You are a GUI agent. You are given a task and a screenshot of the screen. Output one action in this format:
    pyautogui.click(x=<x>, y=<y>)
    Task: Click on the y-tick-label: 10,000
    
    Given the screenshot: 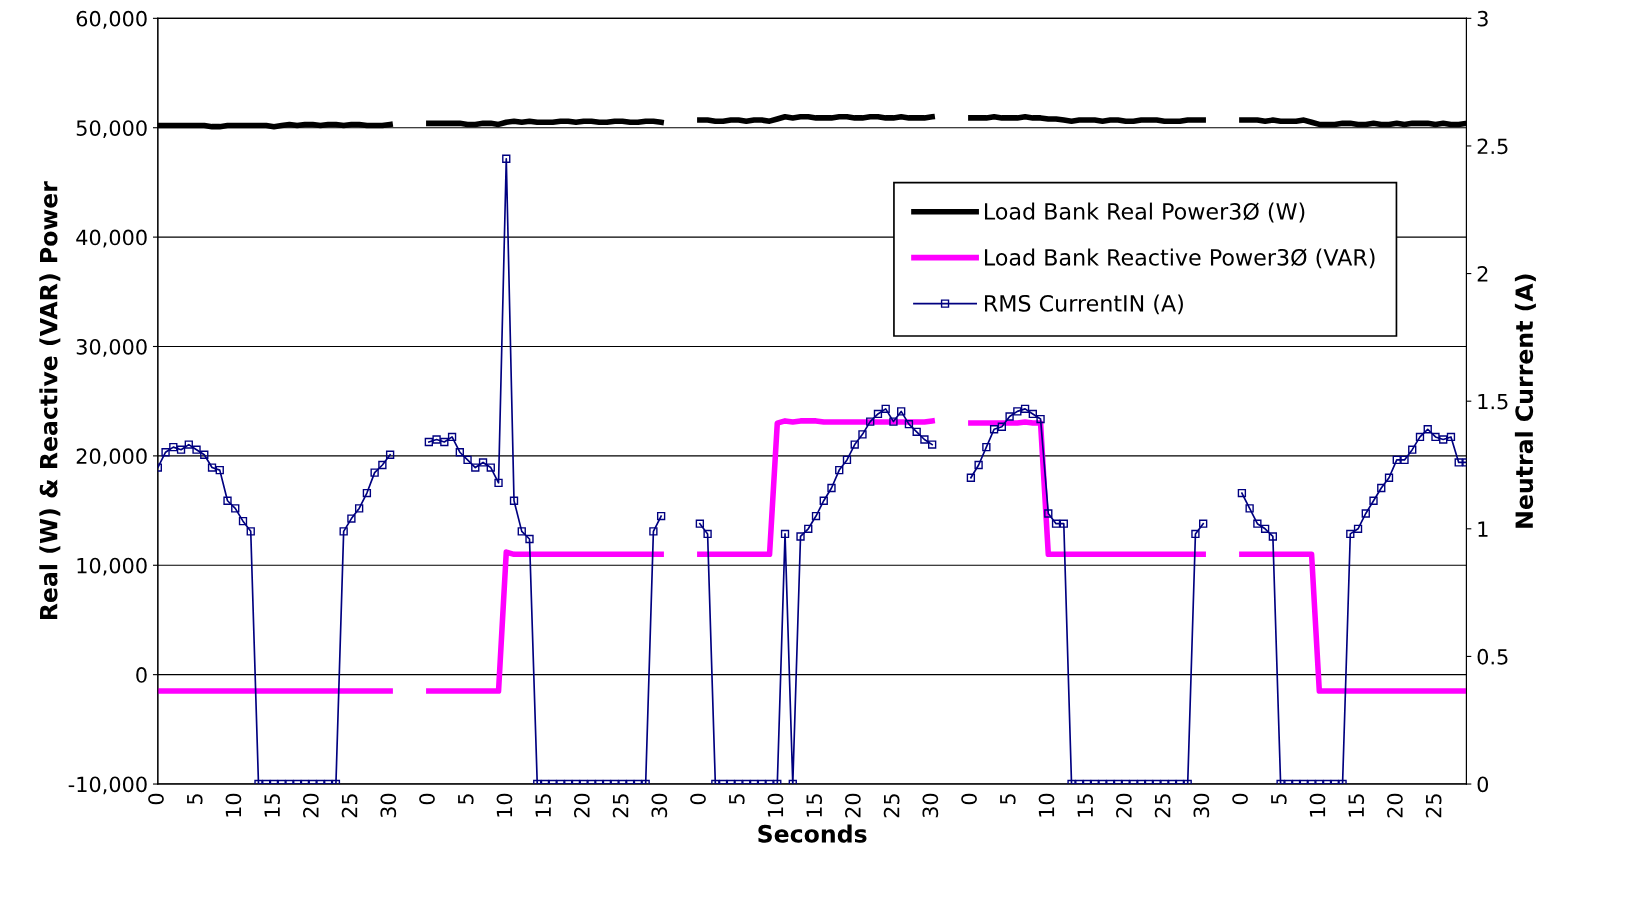 What is the action you would take?
    pyautogui.click(x=112, y=566)
    